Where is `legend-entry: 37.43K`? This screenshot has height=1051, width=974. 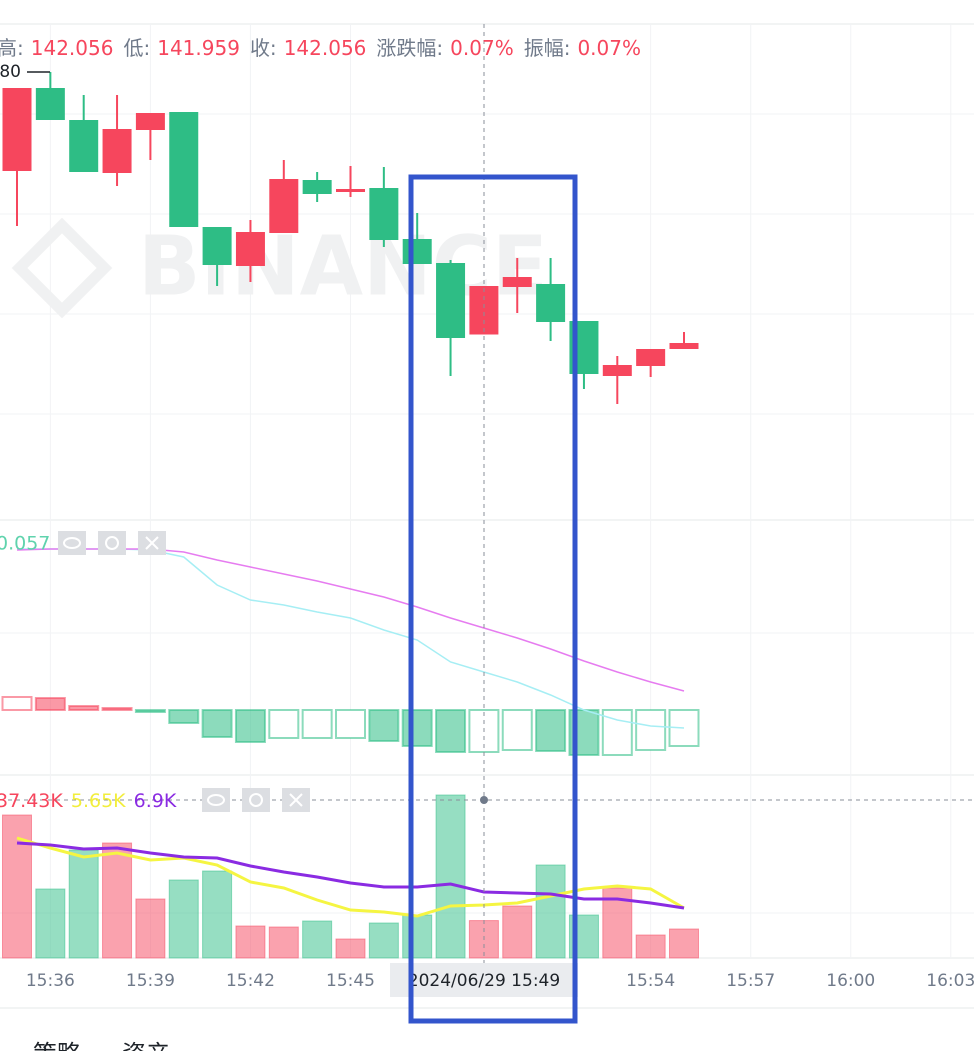 legend-entry: 37.43K is located at coordinates (31, 801).